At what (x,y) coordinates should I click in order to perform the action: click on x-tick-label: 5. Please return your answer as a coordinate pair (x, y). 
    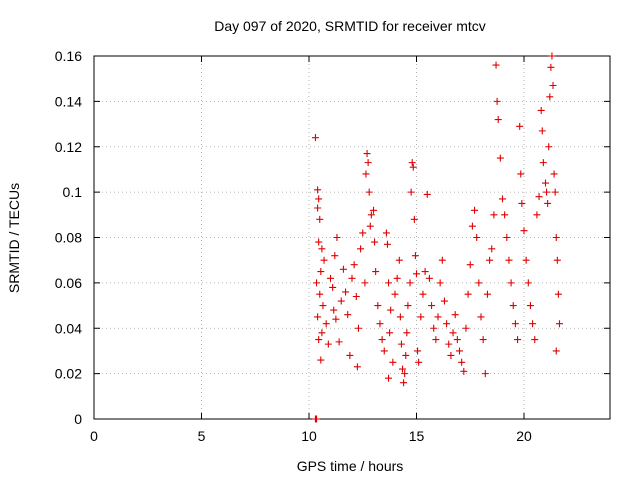
    Looking at the image, I should click on (202, 436).